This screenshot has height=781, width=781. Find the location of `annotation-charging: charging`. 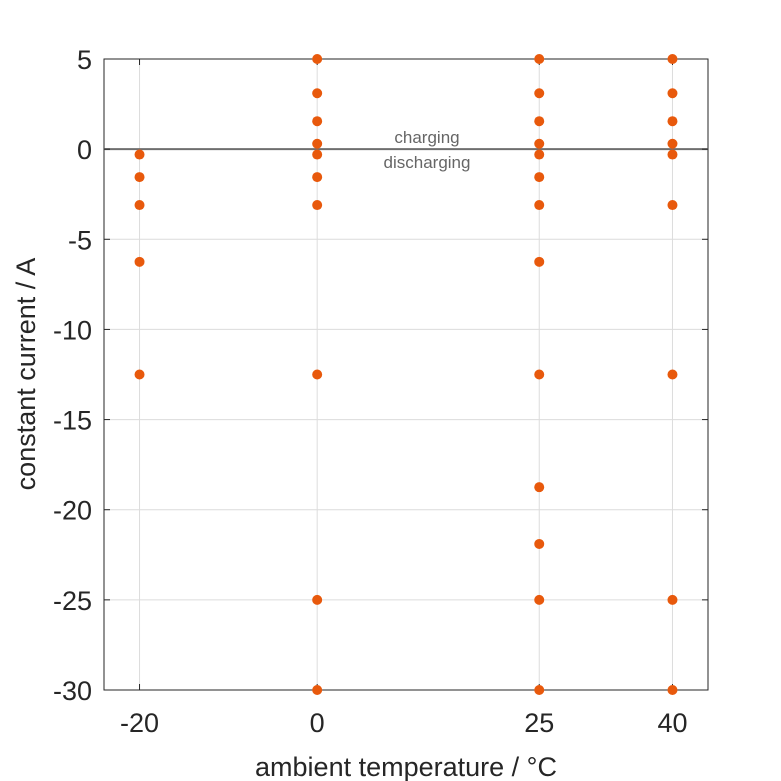

annotation-charging: charging is located at coordinates (426, 137).